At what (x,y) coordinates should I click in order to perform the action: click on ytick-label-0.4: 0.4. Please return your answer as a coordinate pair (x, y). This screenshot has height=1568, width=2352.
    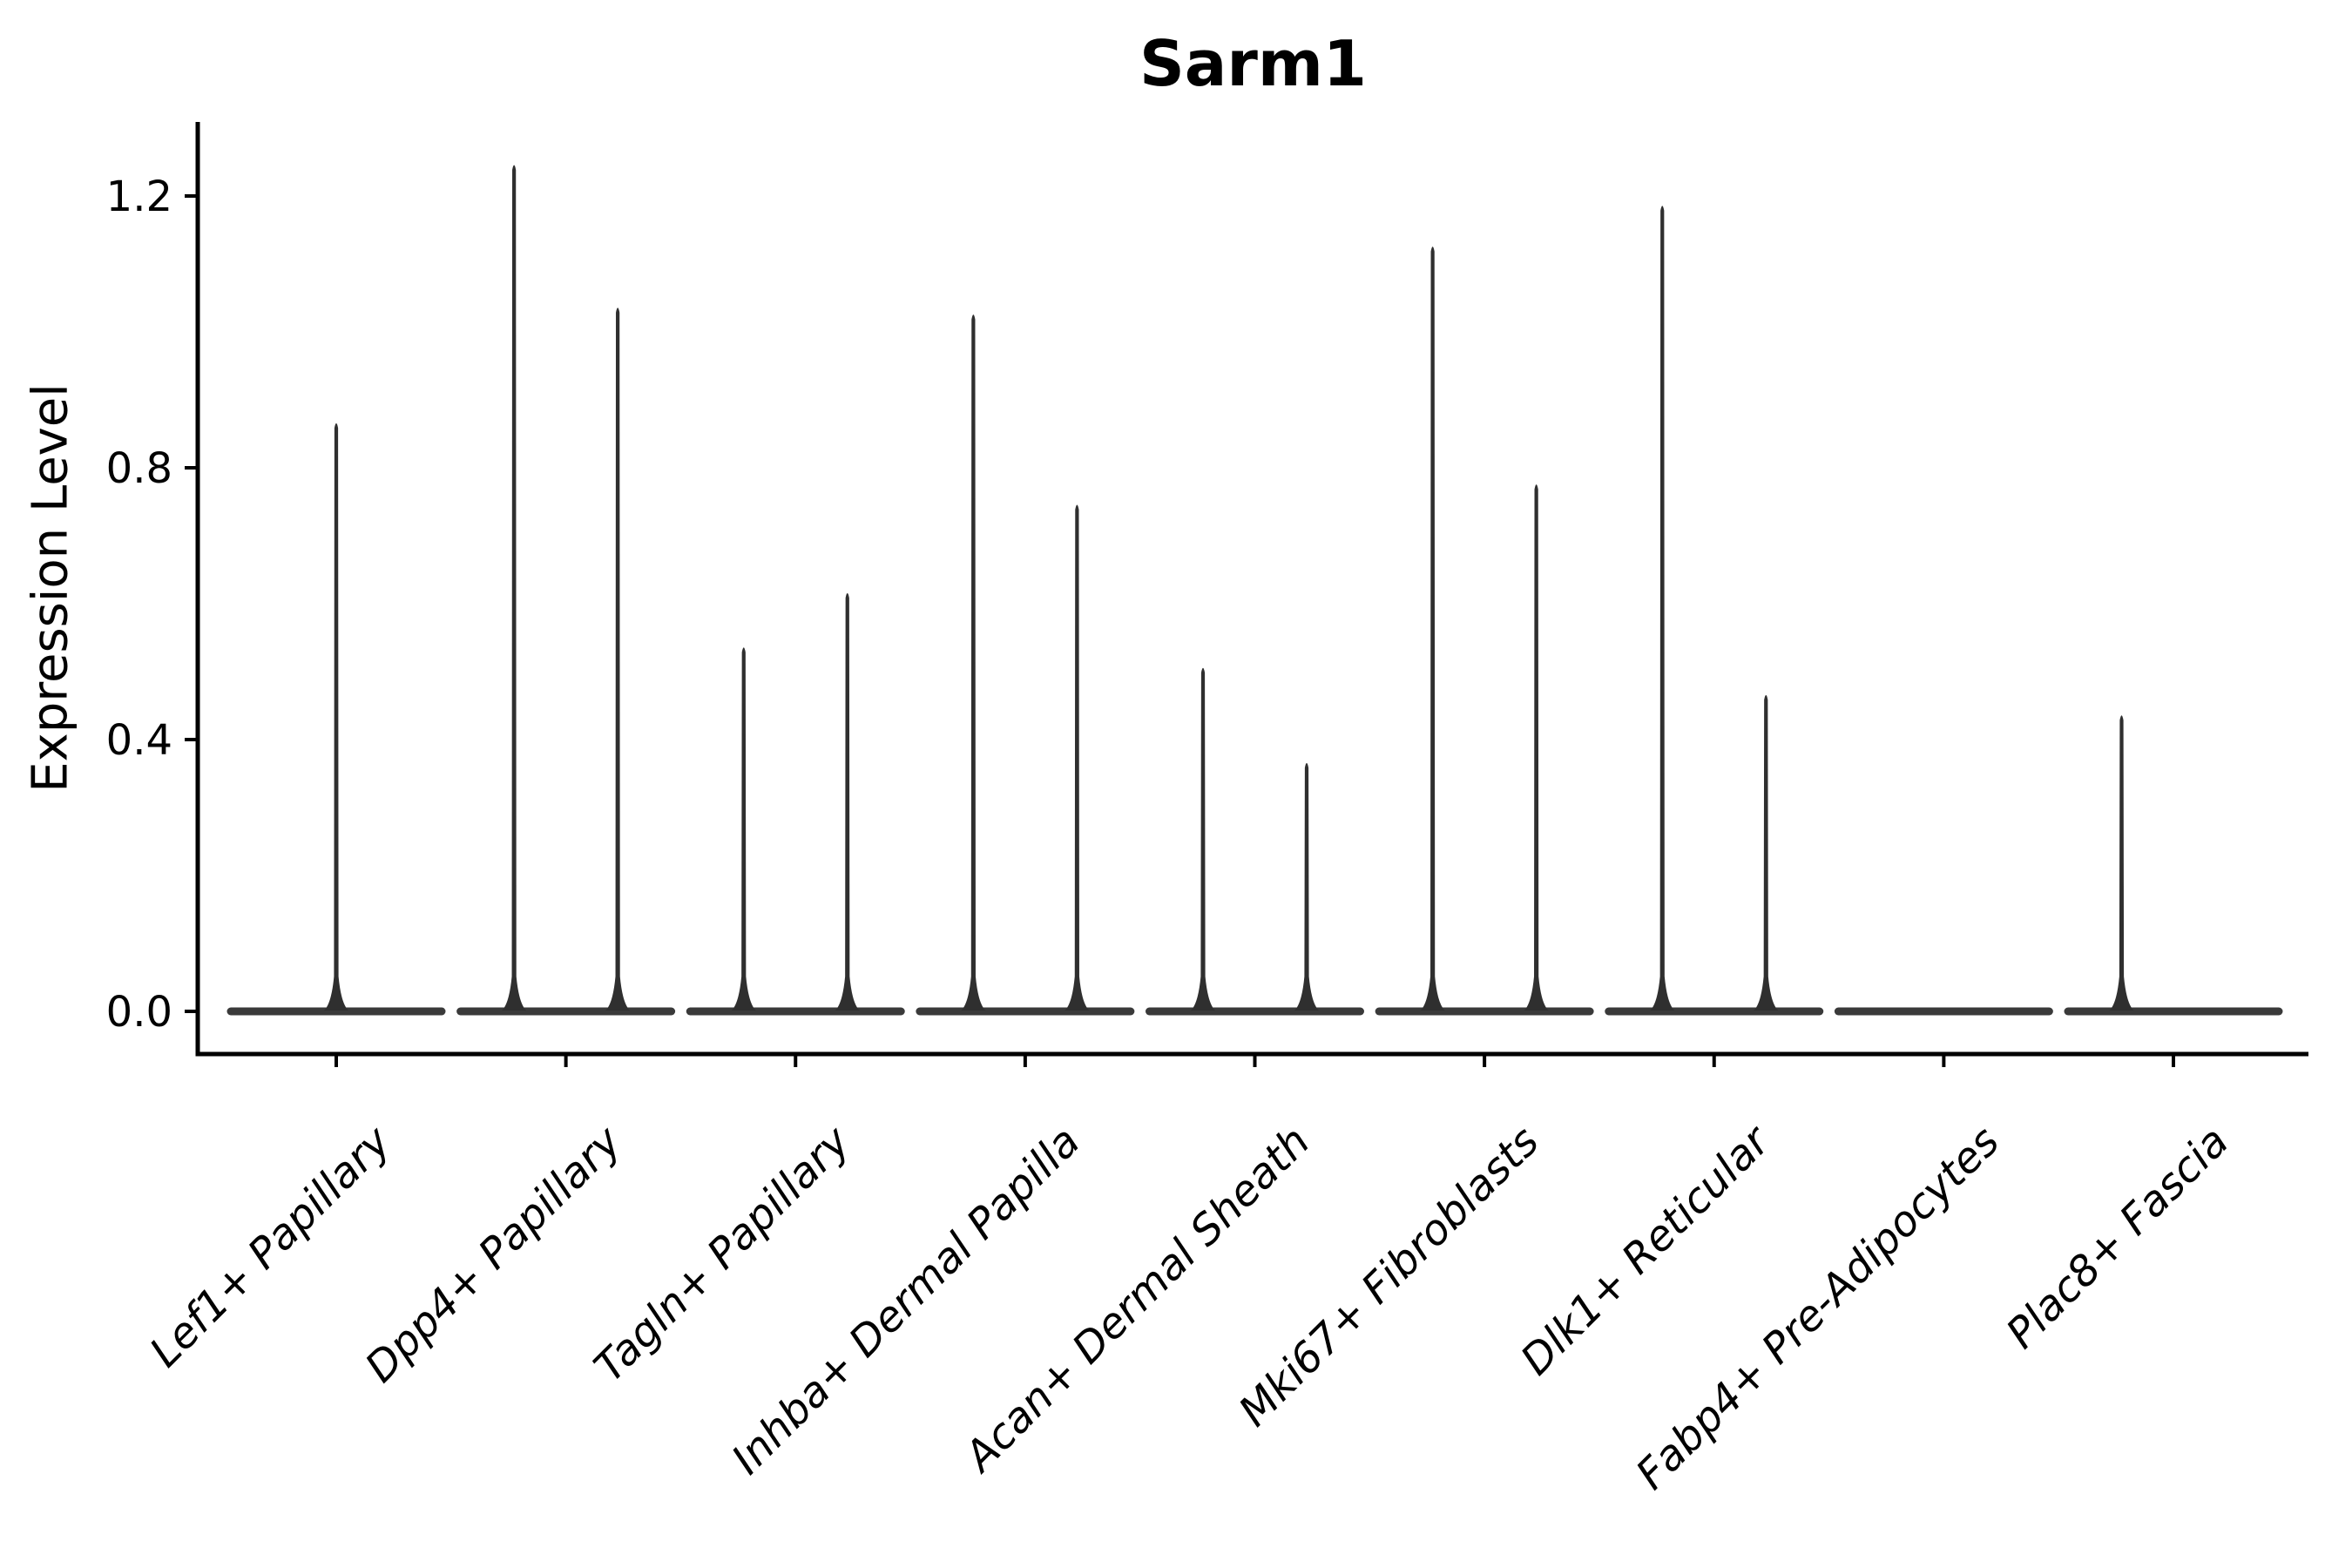
    Looking at the image, I should click on (138, 741).